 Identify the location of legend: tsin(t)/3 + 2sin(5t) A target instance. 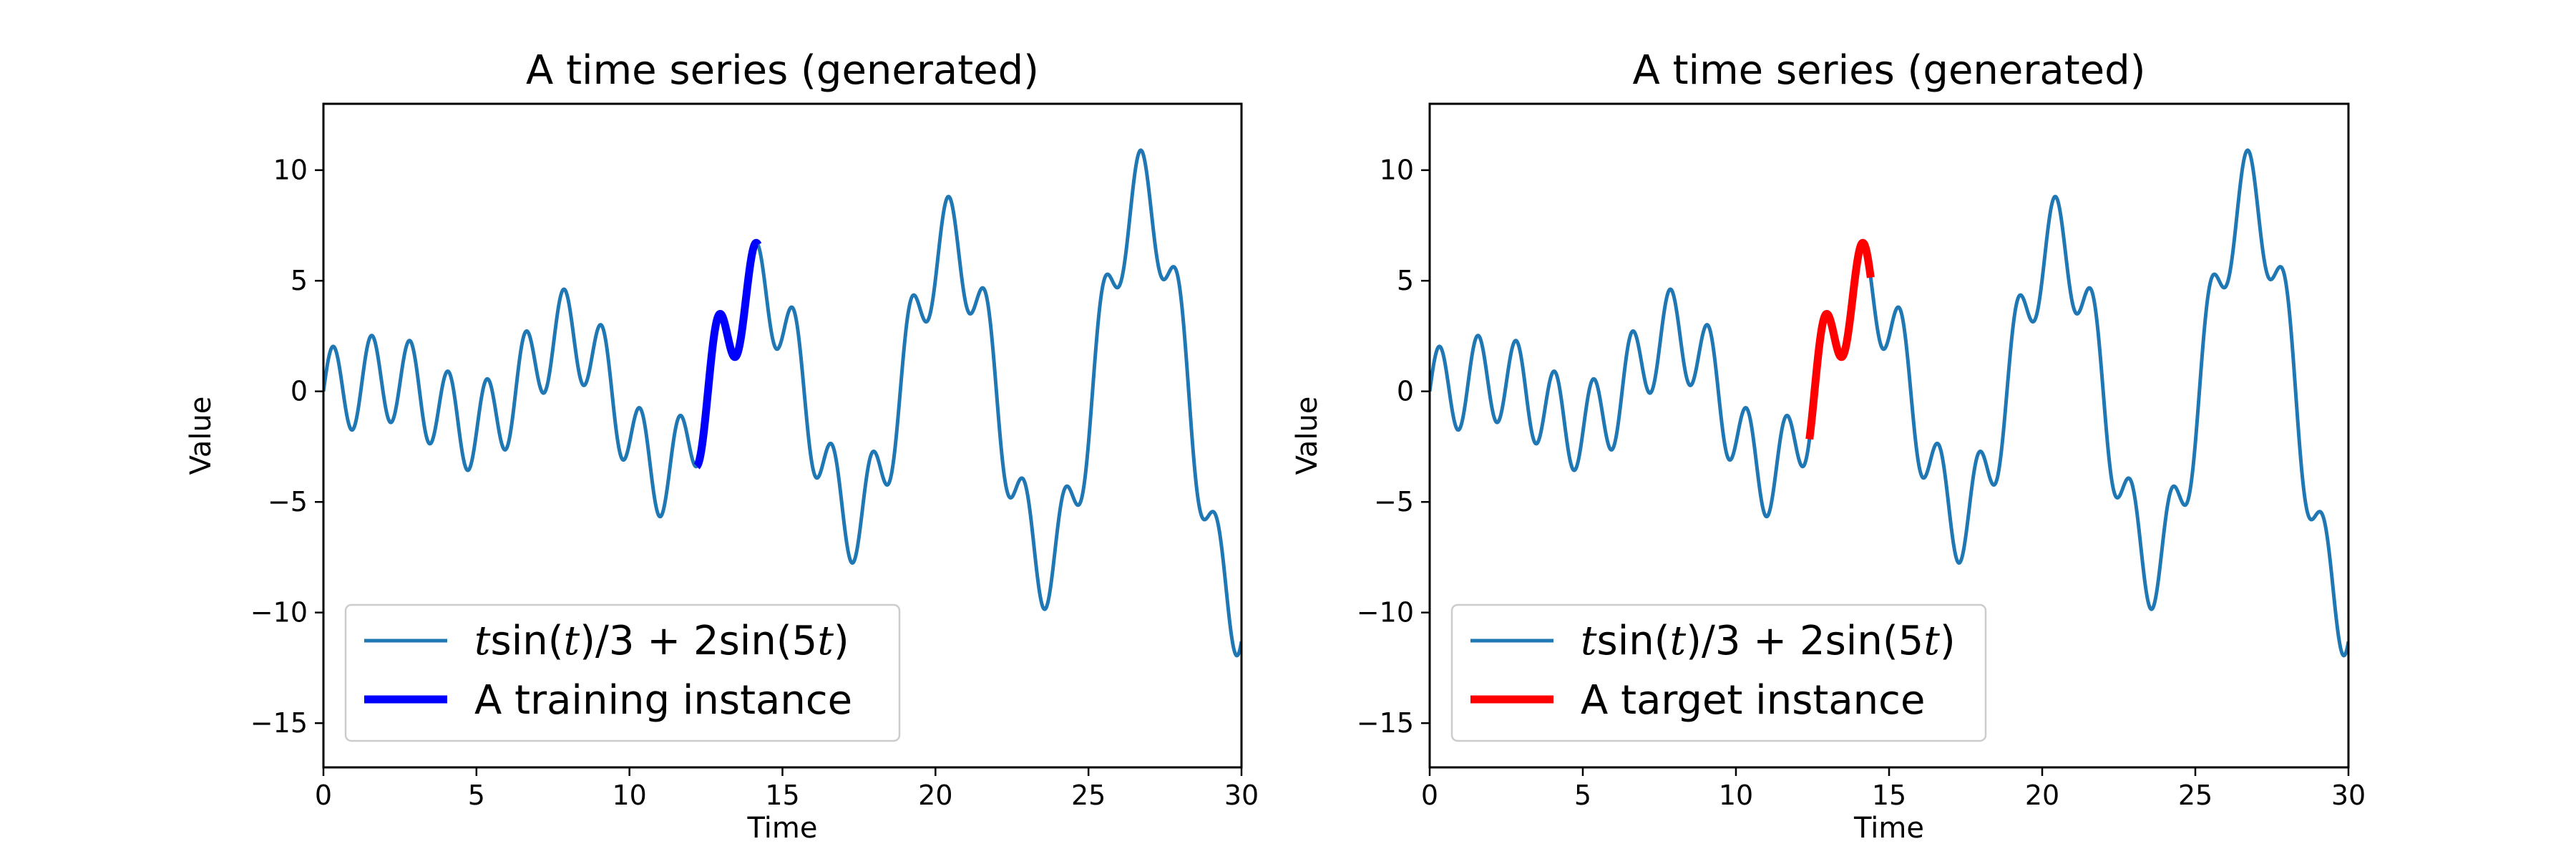
(1718, 672).